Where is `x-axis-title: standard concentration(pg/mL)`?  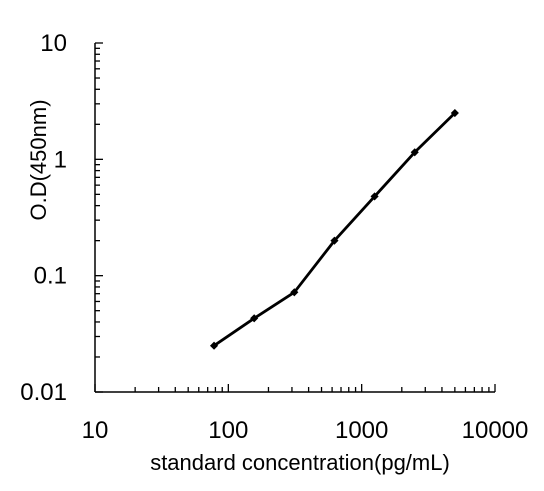 x-axis-title: standard concentration(pg/mL) is located at coordinates (300, 462).